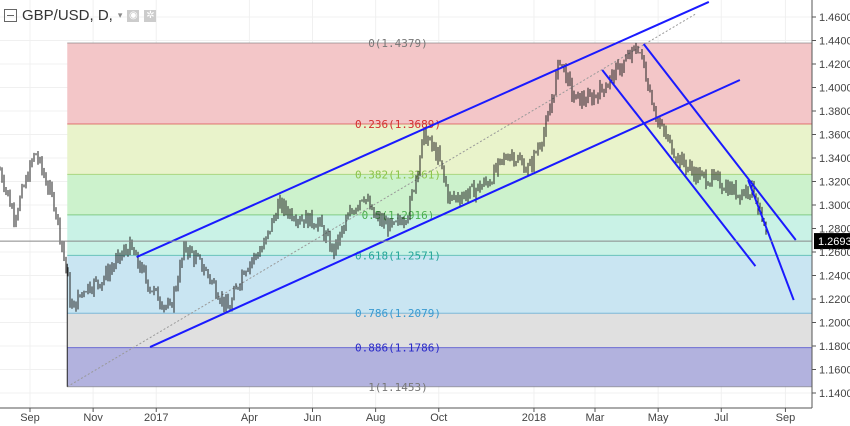 The height and width of the screenshot is (426, 850). What do you see at coordinates (398, 43) in the screenshot?
I see `fib-level-label: 0(1.4379)` at bounding box center [398, 43].